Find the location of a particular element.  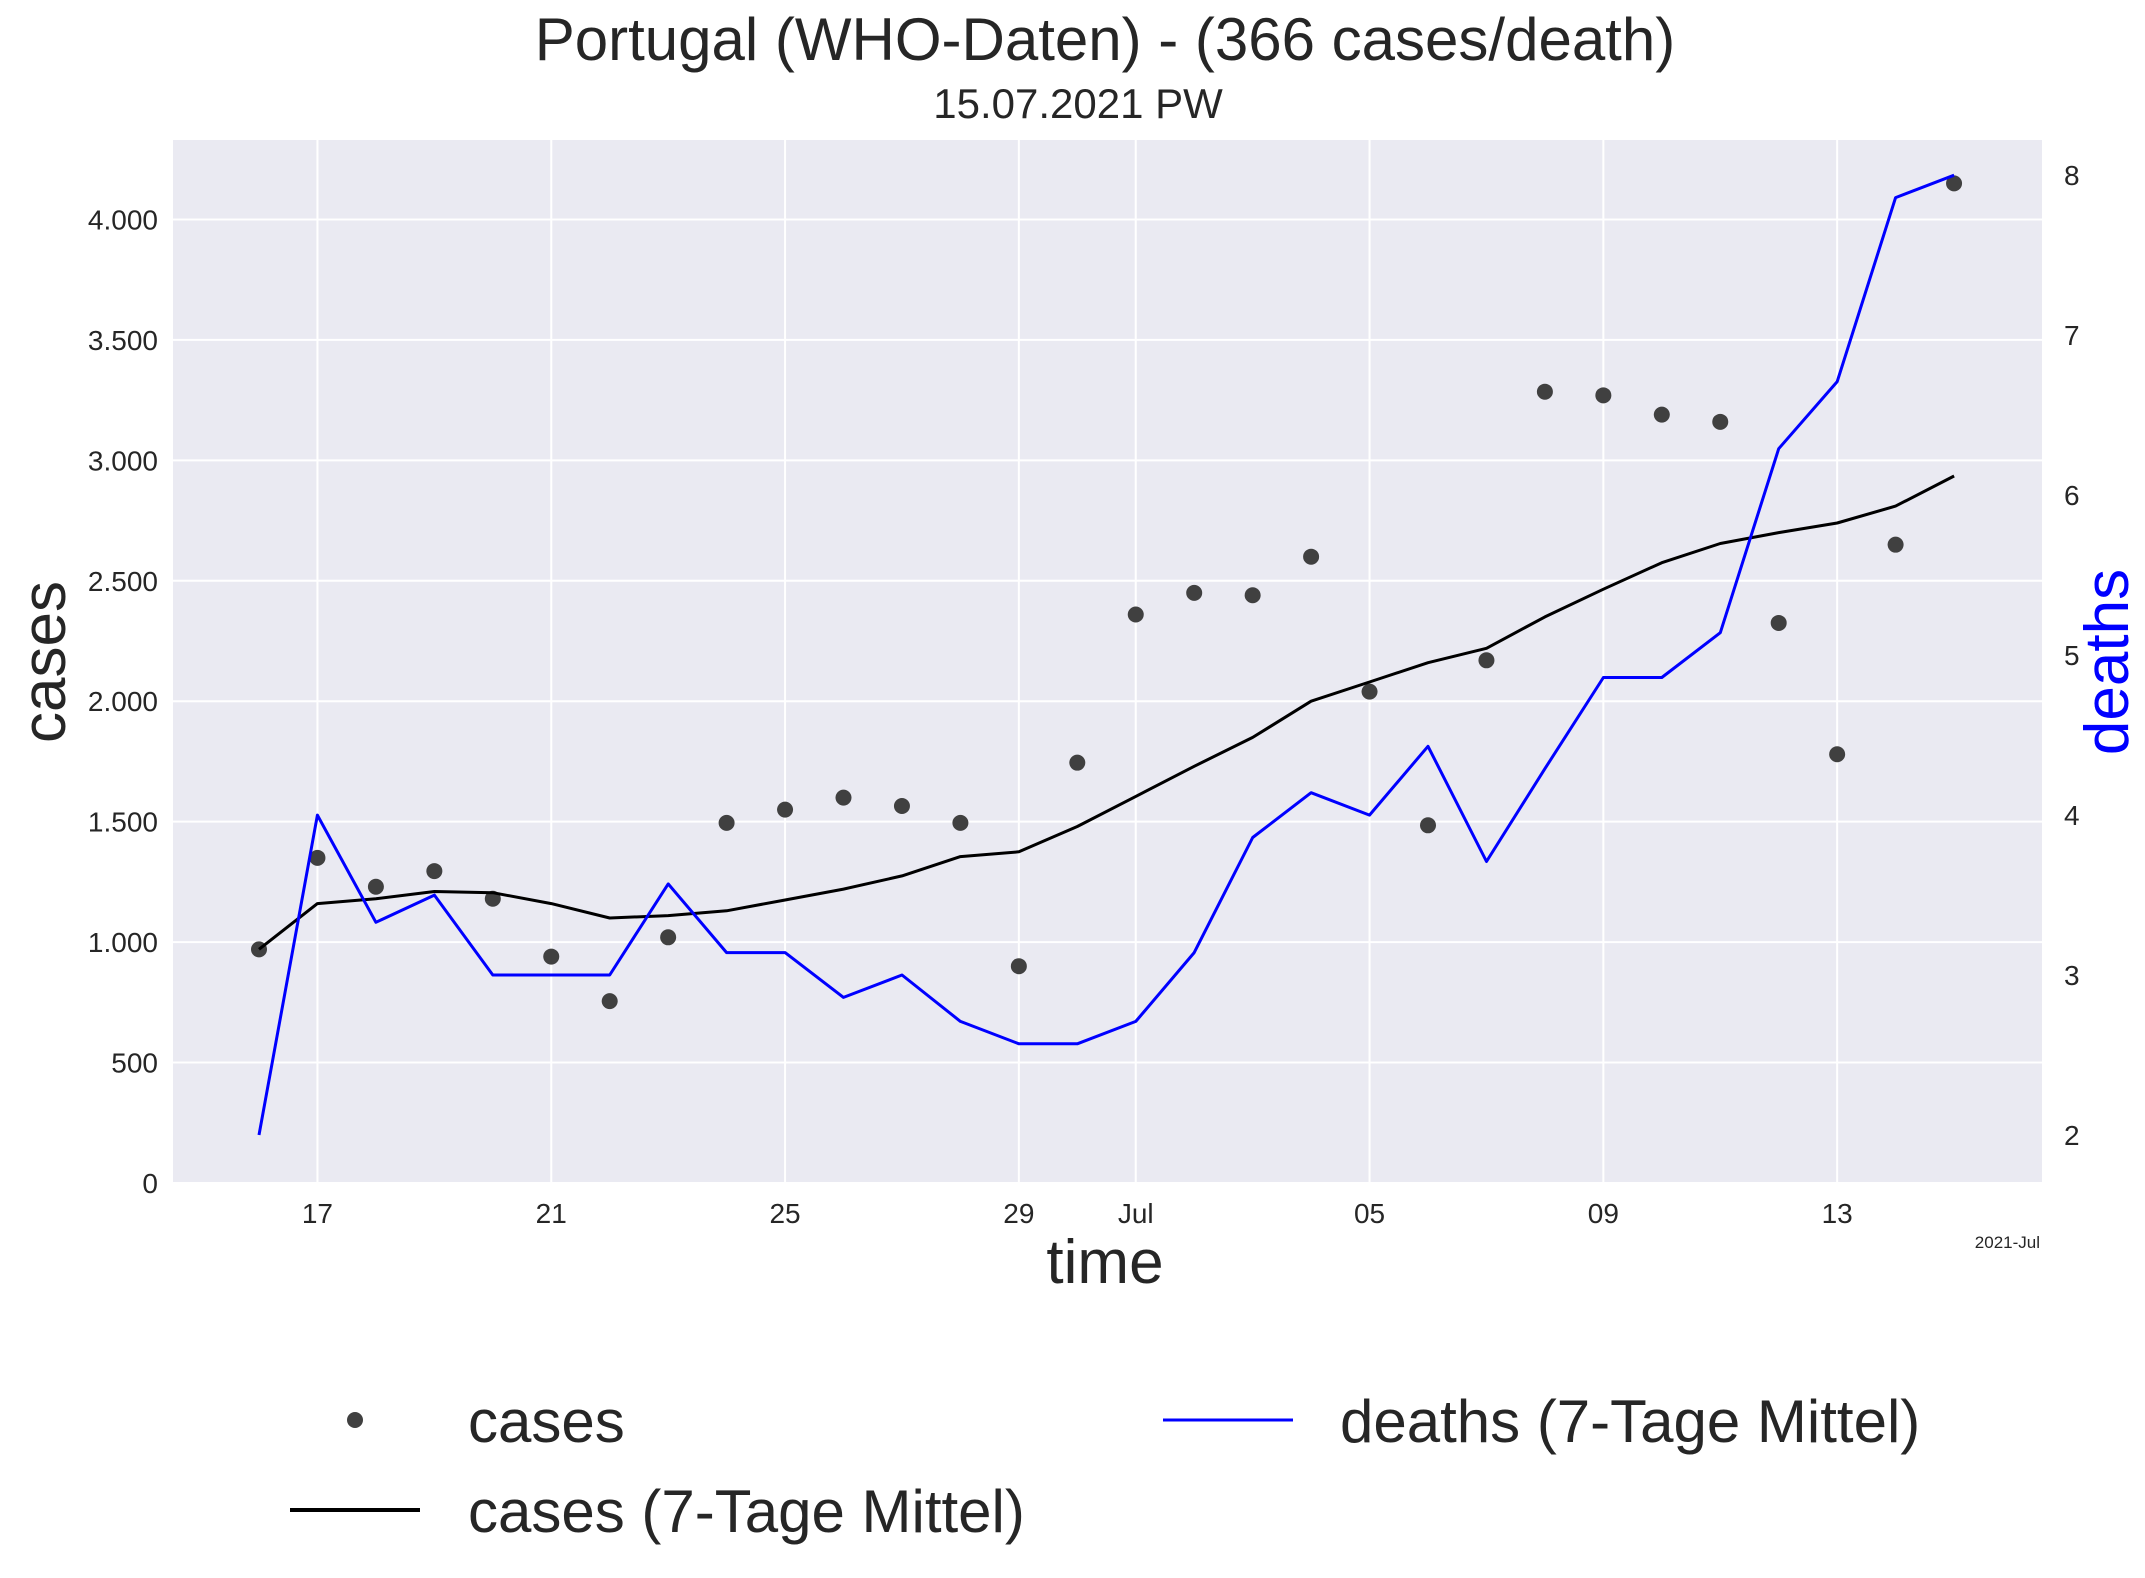

y-left-tick-label: 500 is located at coordinates (134, 1063).